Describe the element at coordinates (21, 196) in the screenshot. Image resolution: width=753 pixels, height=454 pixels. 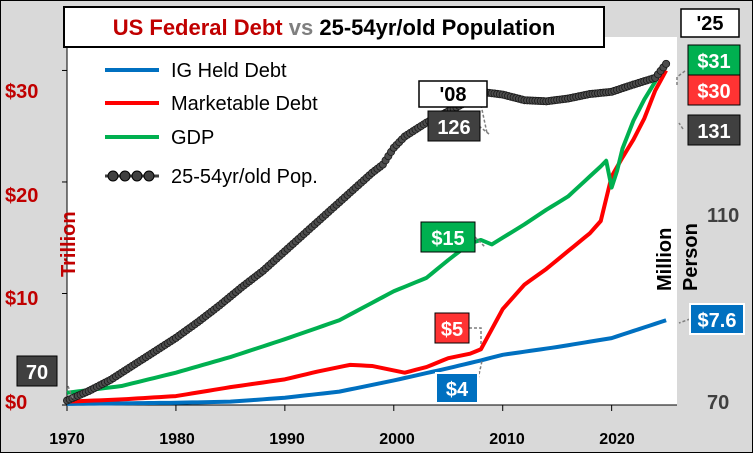
I see `y-left-tick-20: $20` at that location.